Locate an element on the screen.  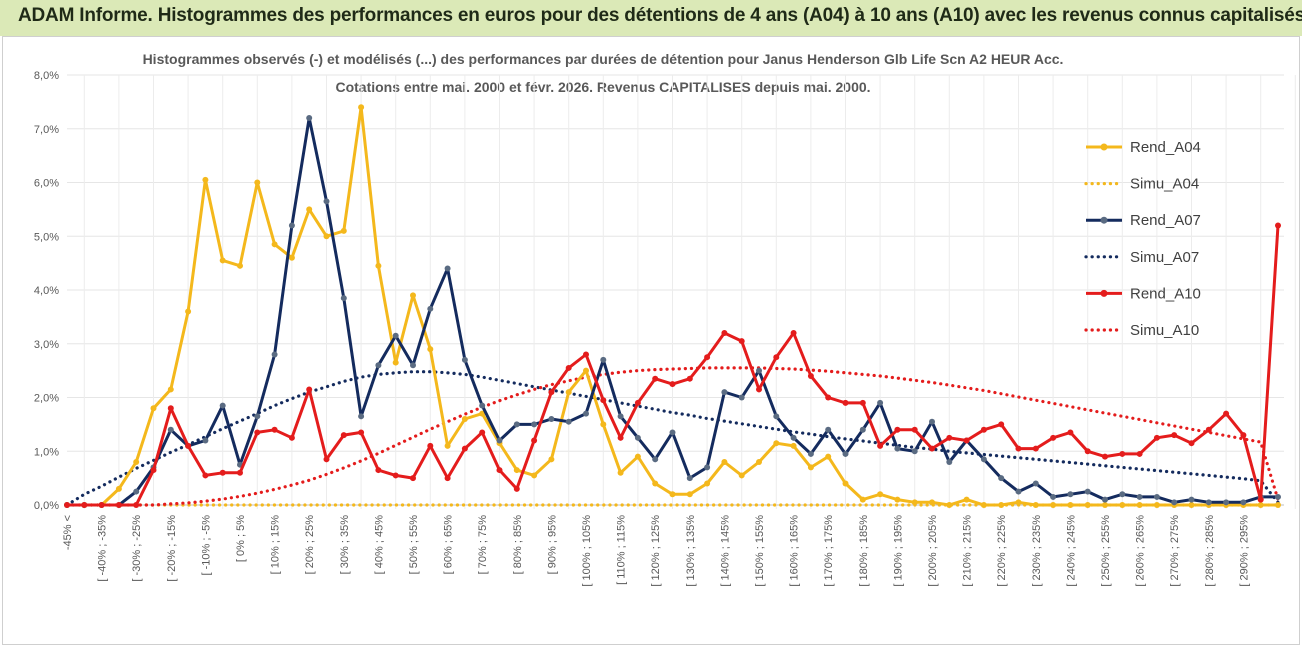
legend-item-Rend_A07: Rend_A07 is located at coordinates (1143, 220).